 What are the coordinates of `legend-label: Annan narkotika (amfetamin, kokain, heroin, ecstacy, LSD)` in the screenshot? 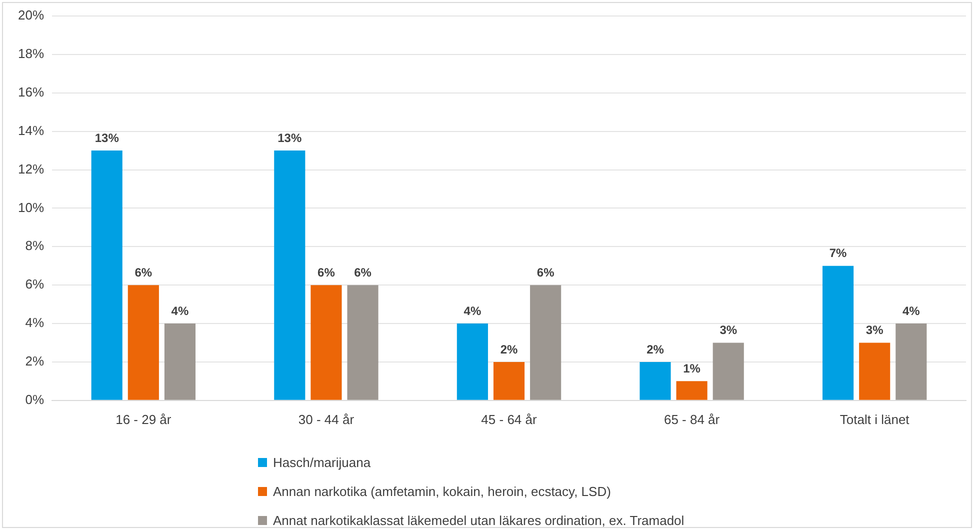 It's located at (442, 491).